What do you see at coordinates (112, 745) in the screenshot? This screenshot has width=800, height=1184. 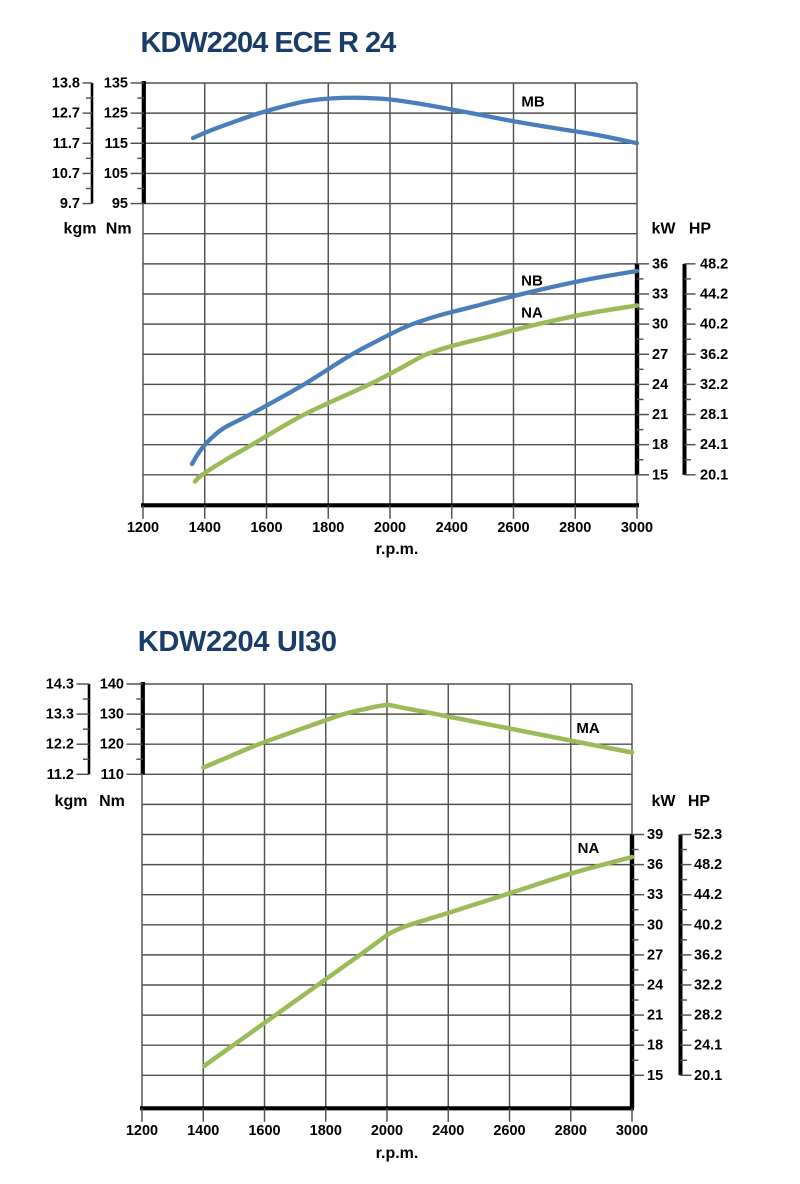 I see `svg-text: 120` at bounding box center [112, 745].